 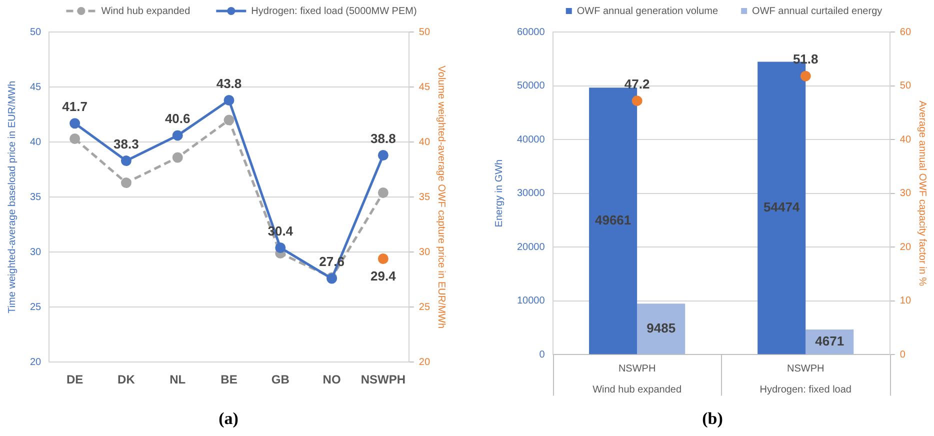 What do you see at coordinates (637, 84) in the screenshot?
I see `data-label: 47.2` at bounding box center [637, 84].